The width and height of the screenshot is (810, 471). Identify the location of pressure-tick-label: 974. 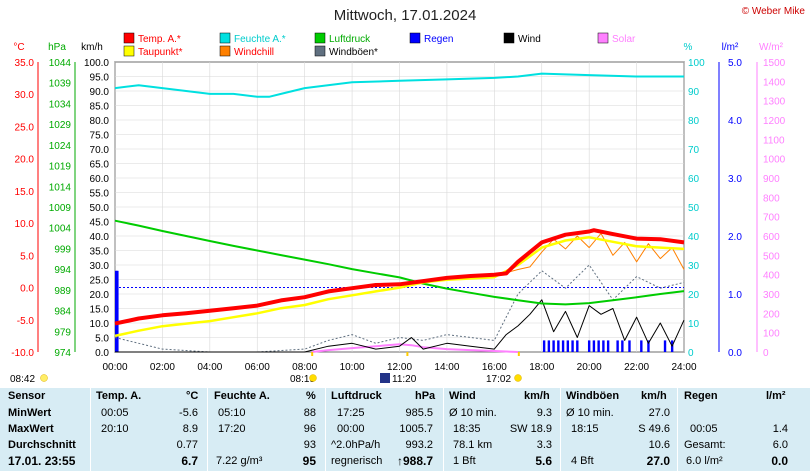
(62, 353).